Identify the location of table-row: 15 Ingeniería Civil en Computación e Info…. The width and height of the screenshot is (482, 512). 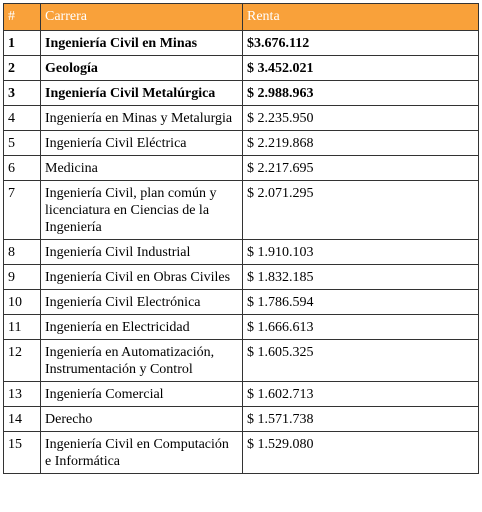
(241, 452).